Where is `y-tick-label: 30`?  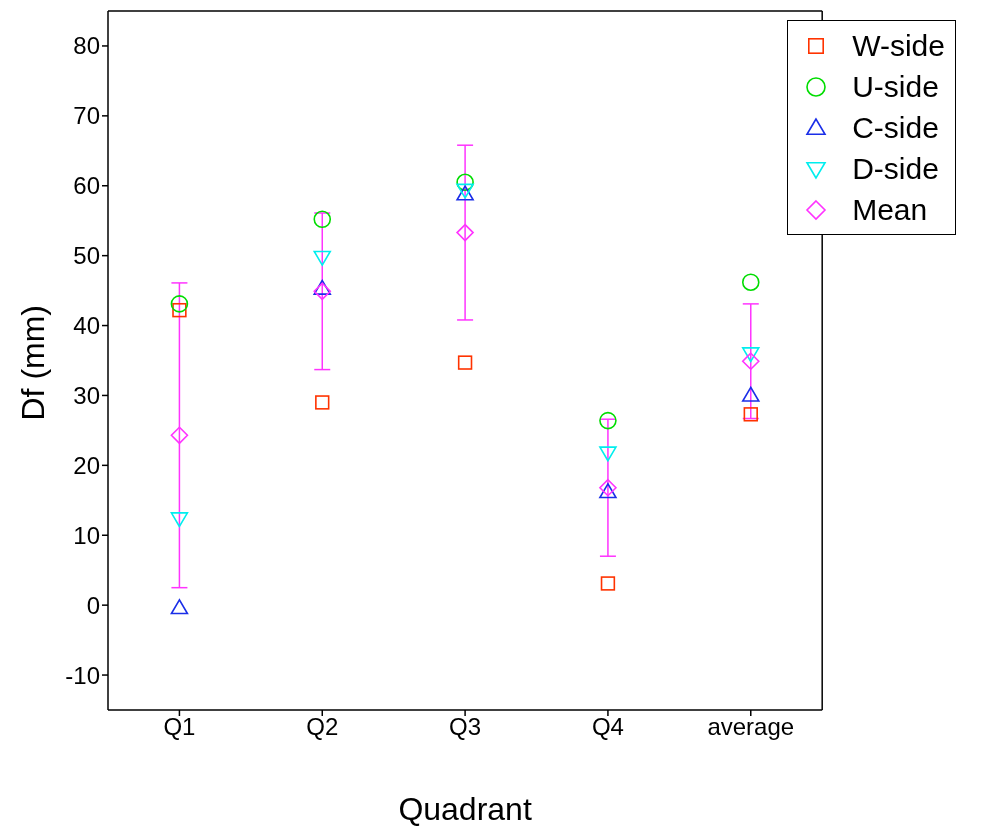
y-tick-label: 30 is located at coordinates (86, 395).